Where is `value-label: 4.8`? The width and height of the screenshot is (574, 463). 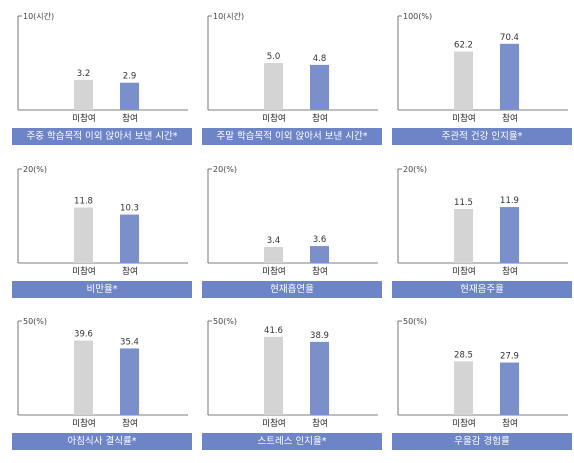 value-label: 4.8 is located at coordinates (320, 59).